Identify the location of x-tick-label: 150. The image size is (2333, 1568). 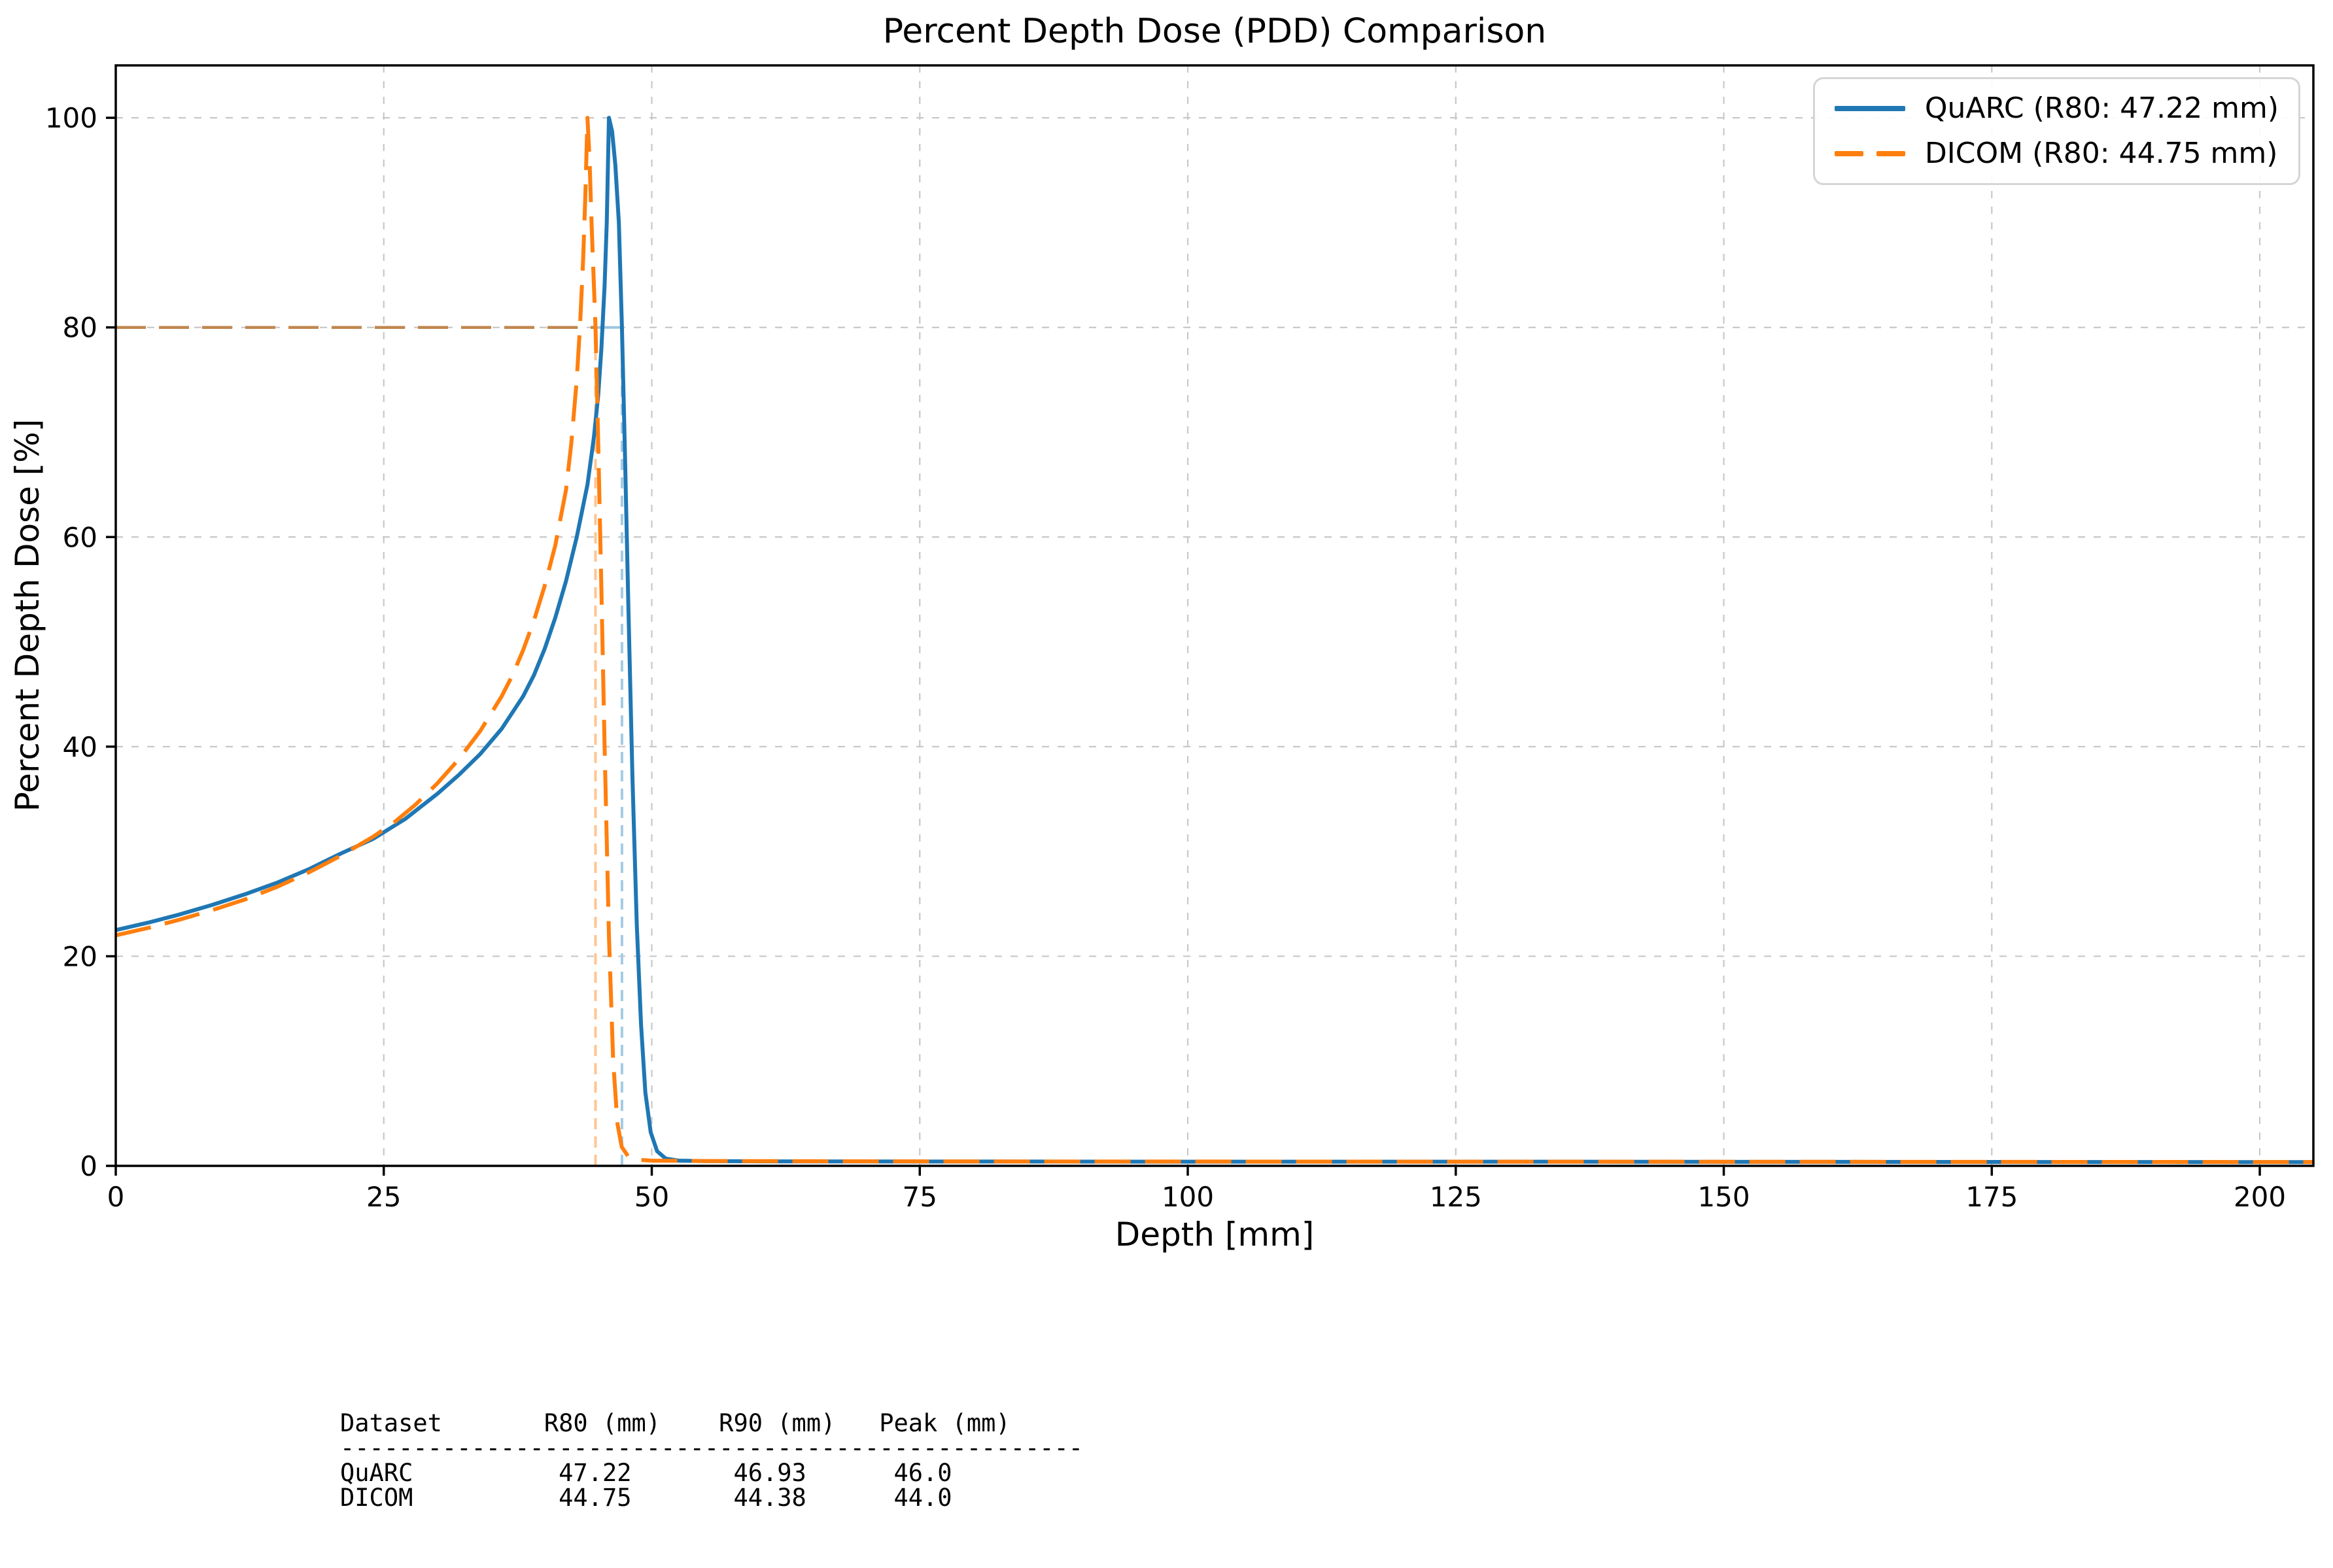
(1723, 1197).